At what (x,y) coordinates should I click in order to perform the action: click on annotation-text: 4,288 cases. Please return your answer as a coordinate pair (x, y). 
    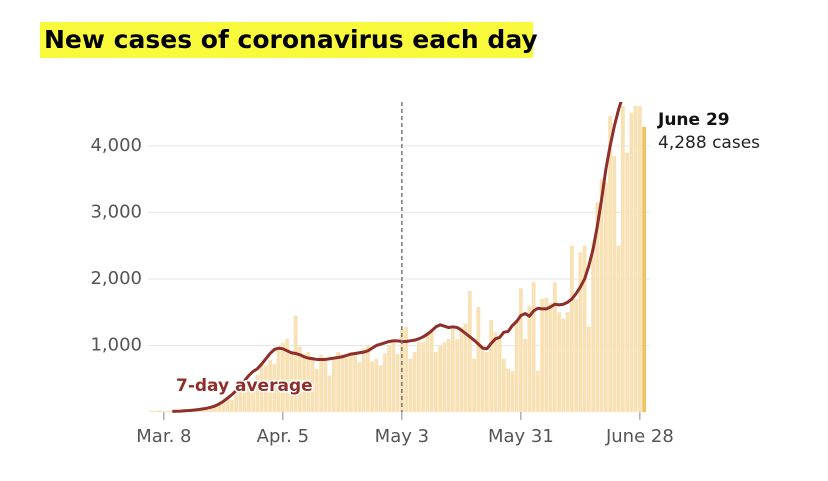
    Looking at the image, I should click on (709, 143).